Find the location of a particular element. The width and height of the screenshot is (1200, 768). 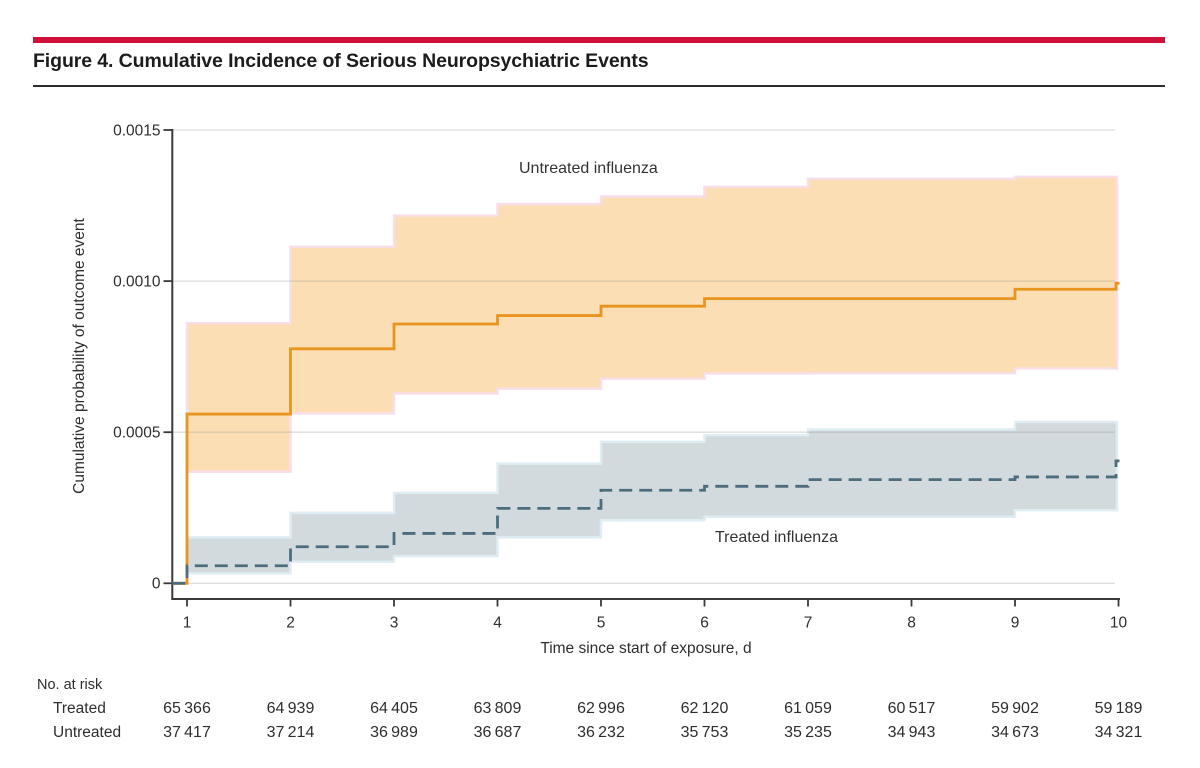

risk-cell: 62 996 is located at coordinates (601, 708).